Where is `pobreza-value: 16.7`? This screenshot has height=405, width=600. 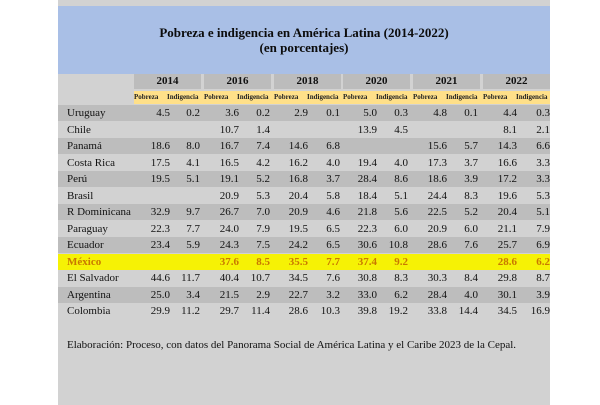
pobreza-value: 16.7 is located at coordinates (229, 146).